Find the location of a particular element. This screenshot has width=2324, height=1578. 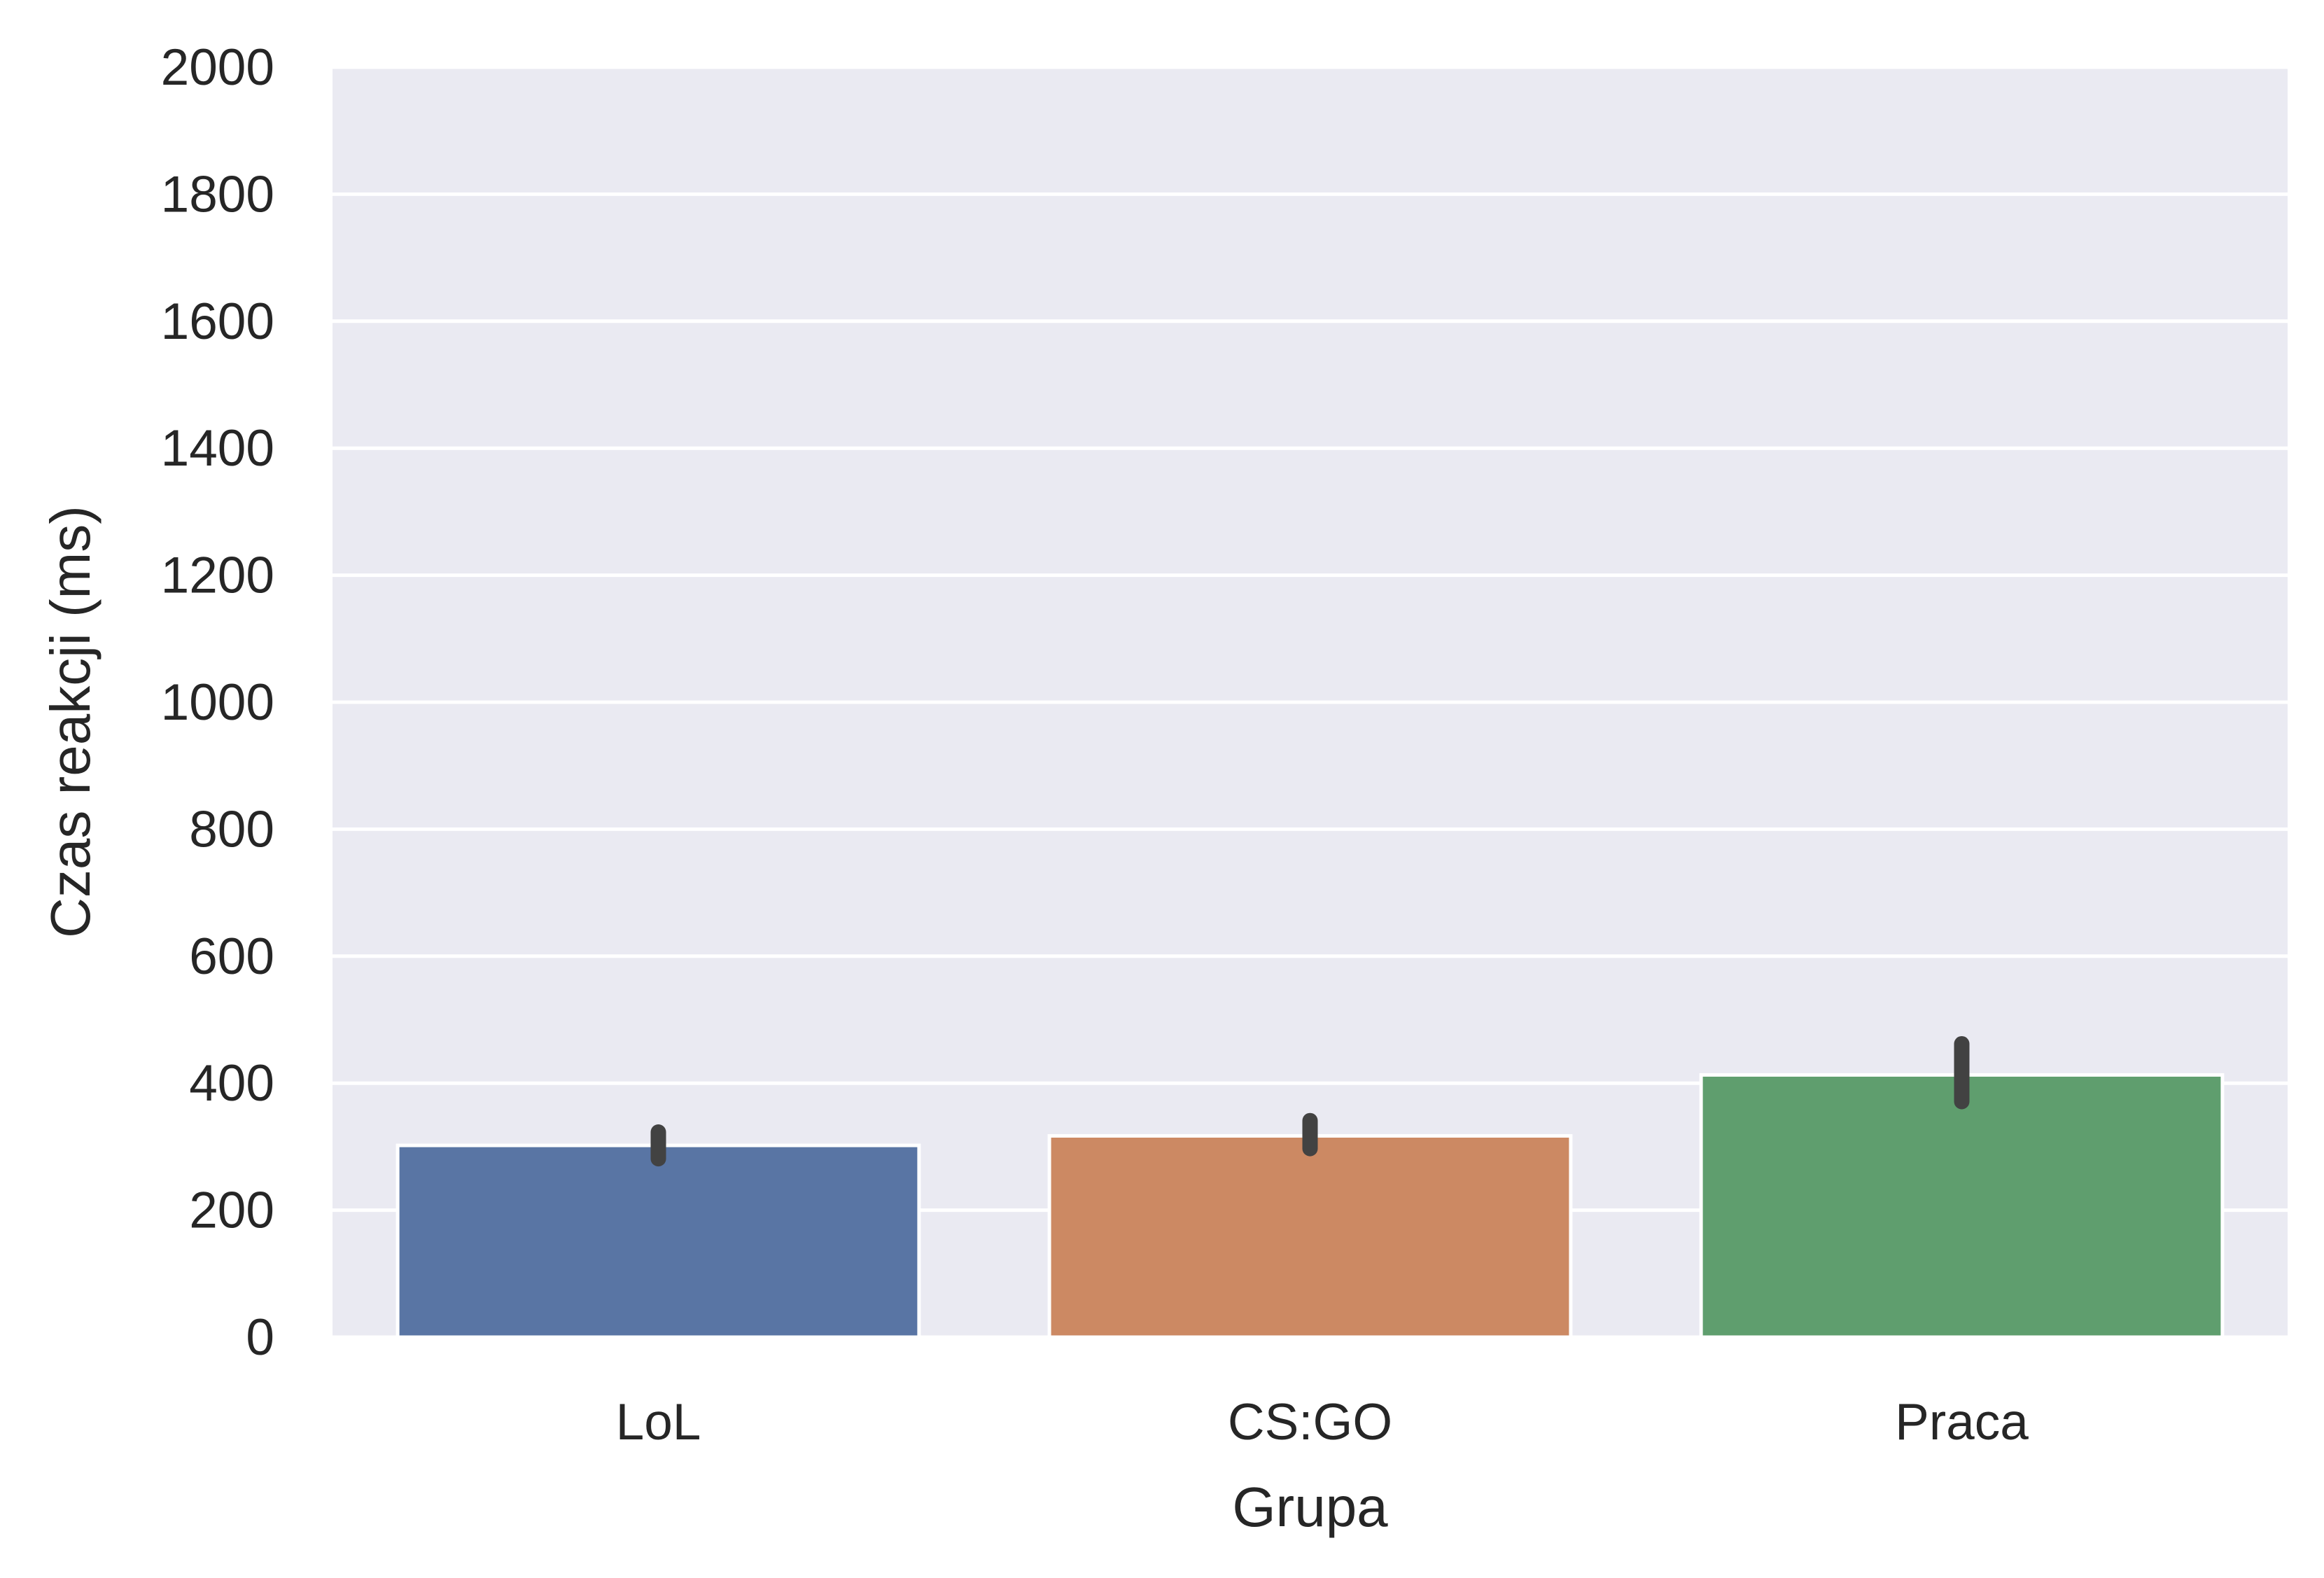

y-tick-label: 2000 is located at coordinates (217, 67).